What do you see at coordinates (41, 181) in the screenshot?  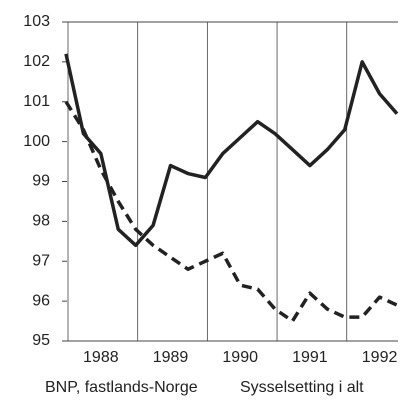 I see `y-tick-label: 99` at bounding box center [41, 181].